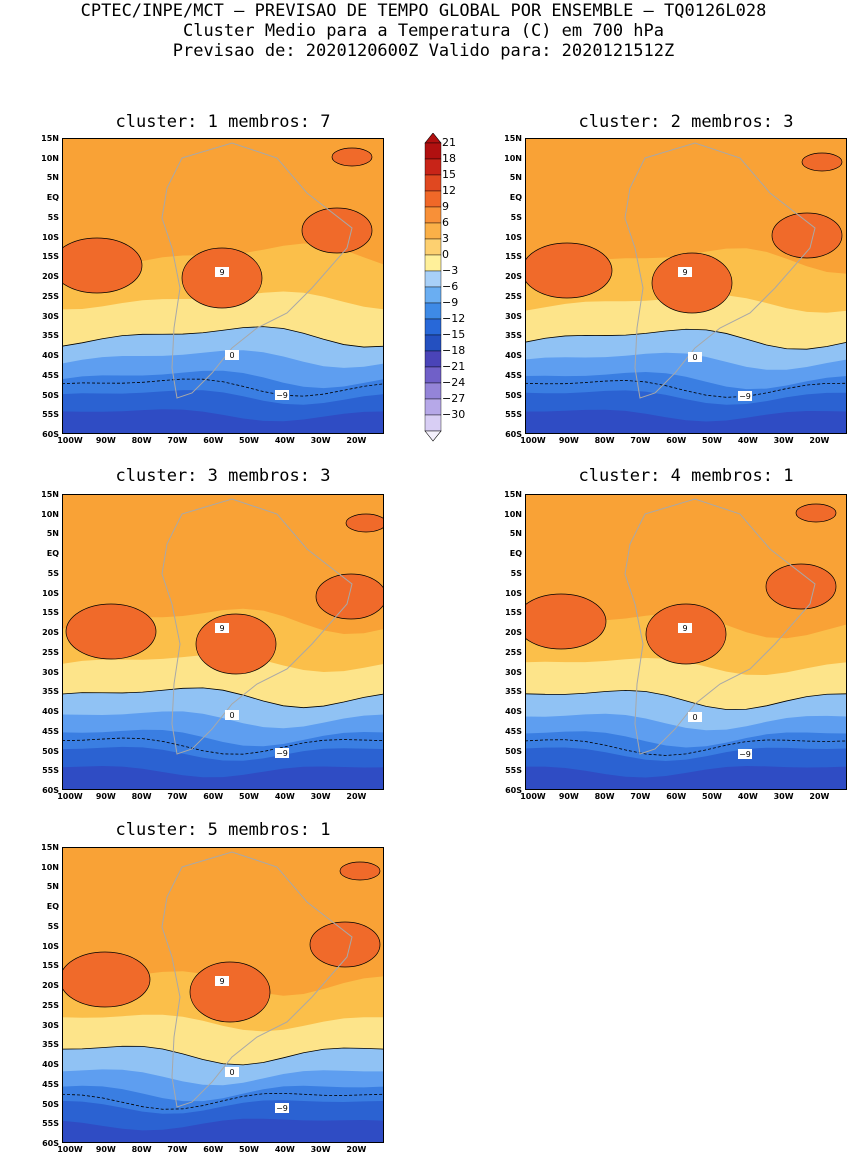  Describe the element at coordinates (50, 867) in the screenshot. I see `latitude-label: 10N` at that location.